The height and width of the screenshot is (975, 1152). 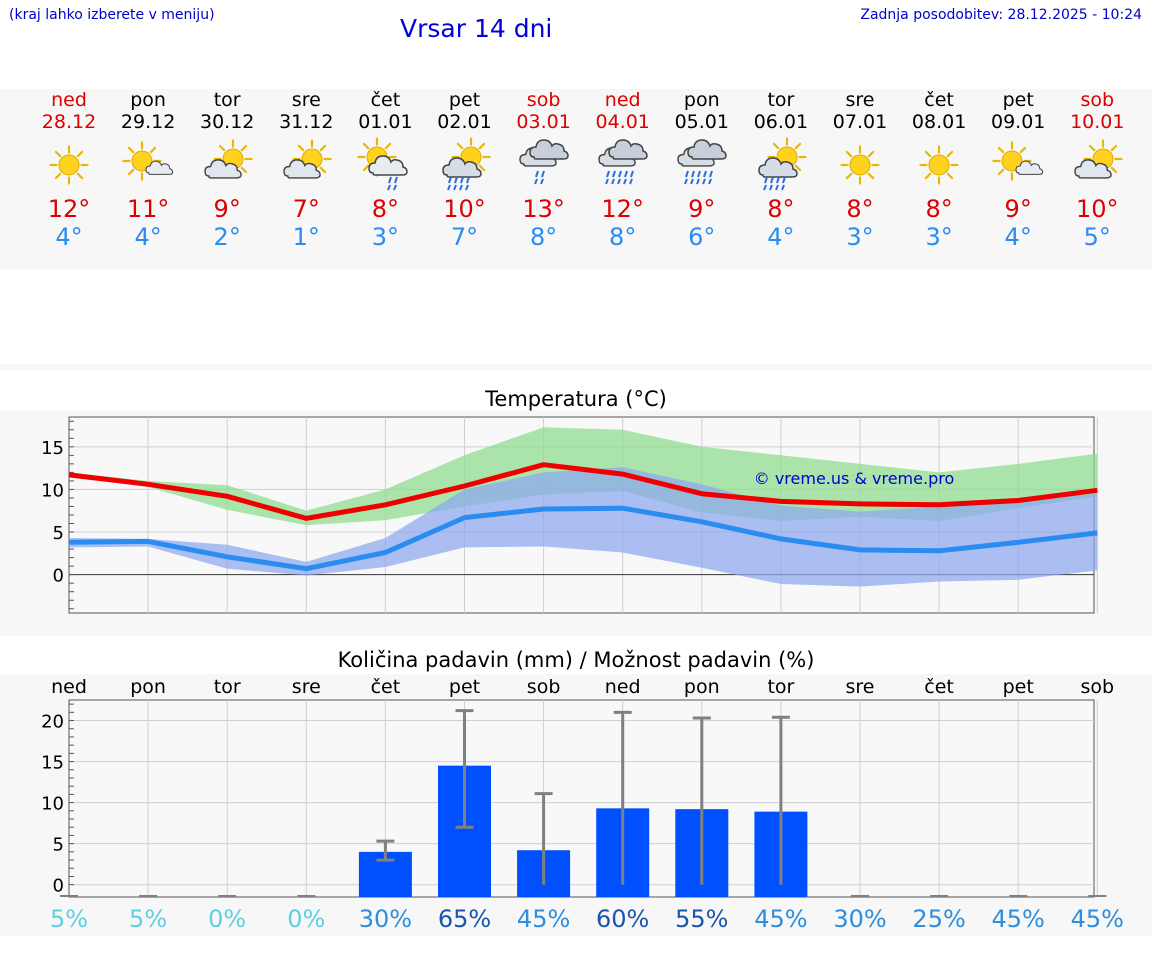 What do you see at coordinates (112, 15) in the screenshot?
I see `location-menu-hint: (kraj lahko izberete v meniju)` at bounding box center [112, 15].